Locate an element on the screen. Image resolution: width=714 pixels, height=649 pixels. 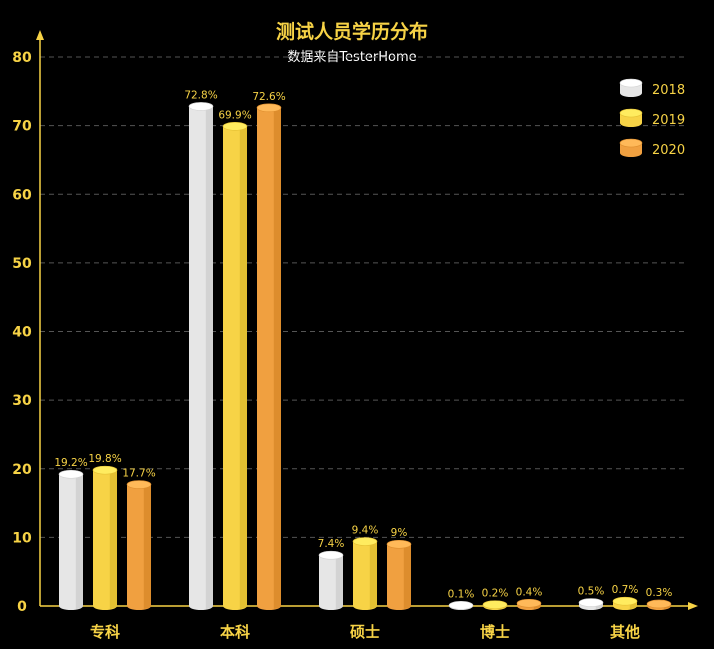
legend-label: 2019 is located at coordinates (668, 120).